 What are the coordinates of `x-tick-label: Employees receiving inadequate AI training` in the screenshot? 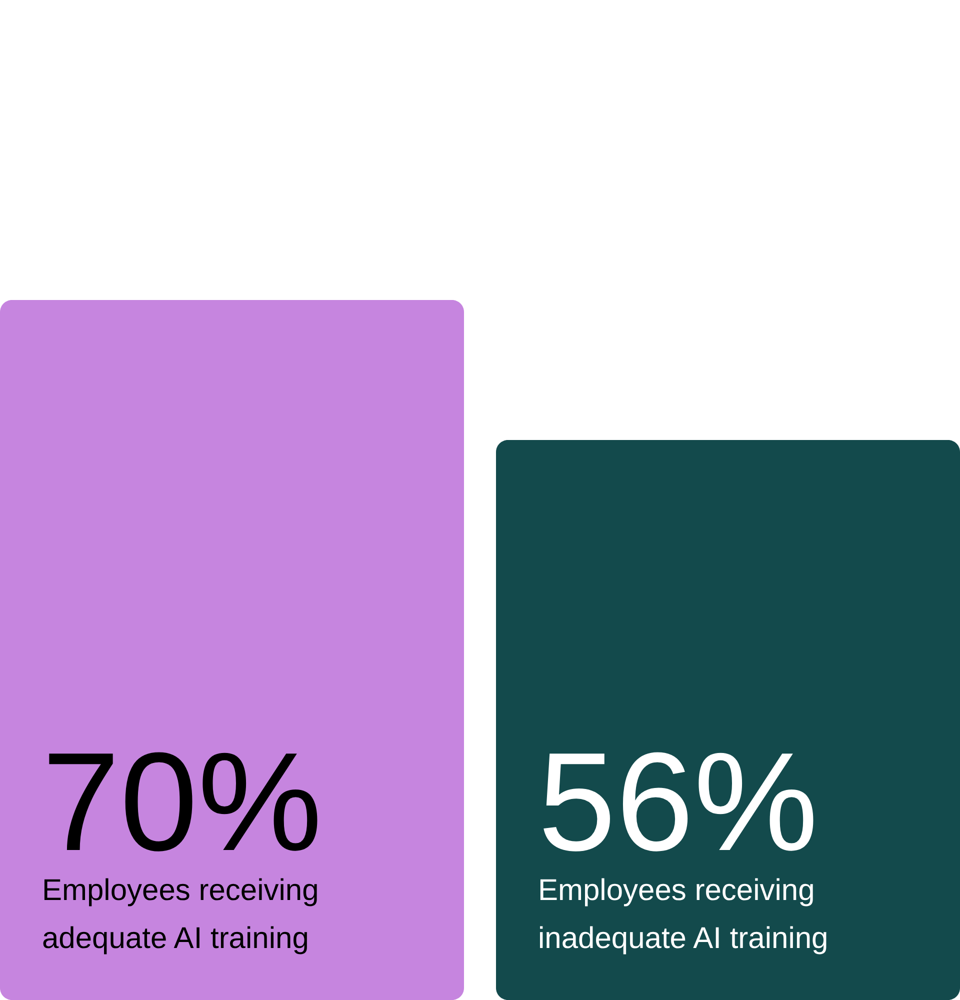 It's located at (683, 914).